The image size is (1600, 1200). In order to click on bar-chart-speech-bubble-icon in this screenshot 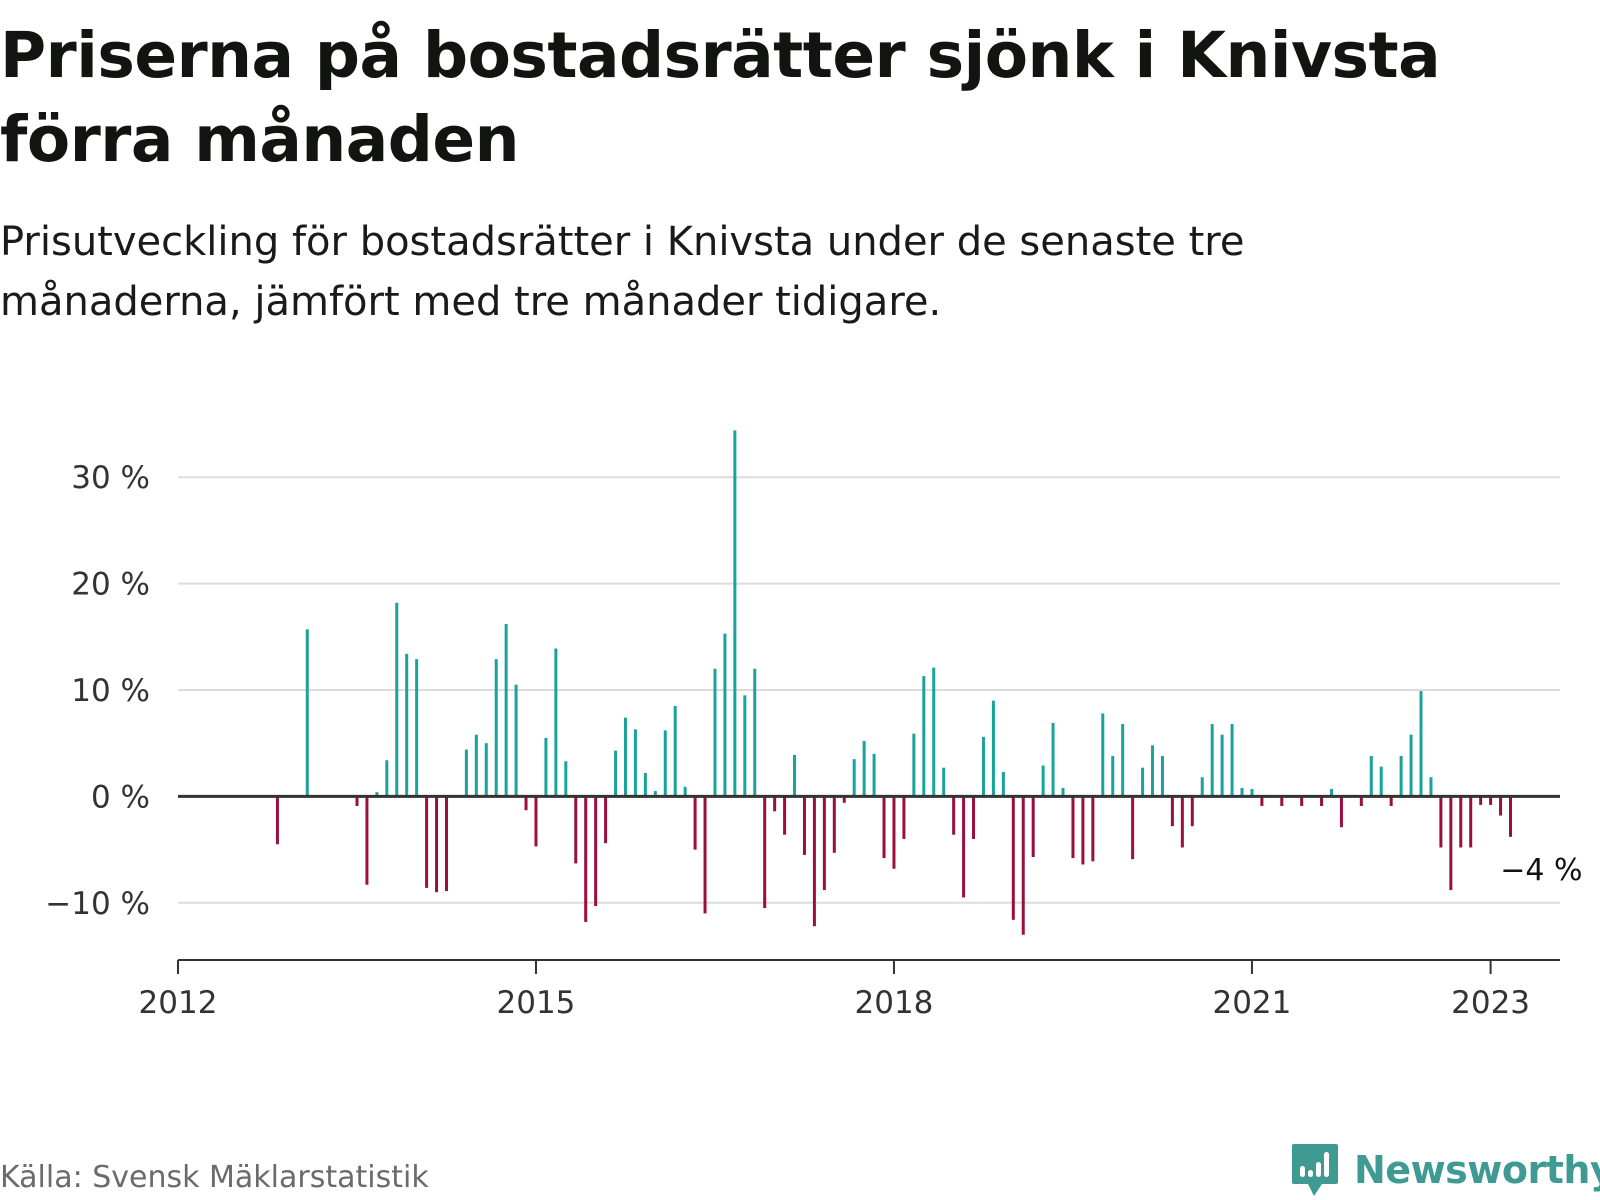, I will do `click(1315, 1170)`.